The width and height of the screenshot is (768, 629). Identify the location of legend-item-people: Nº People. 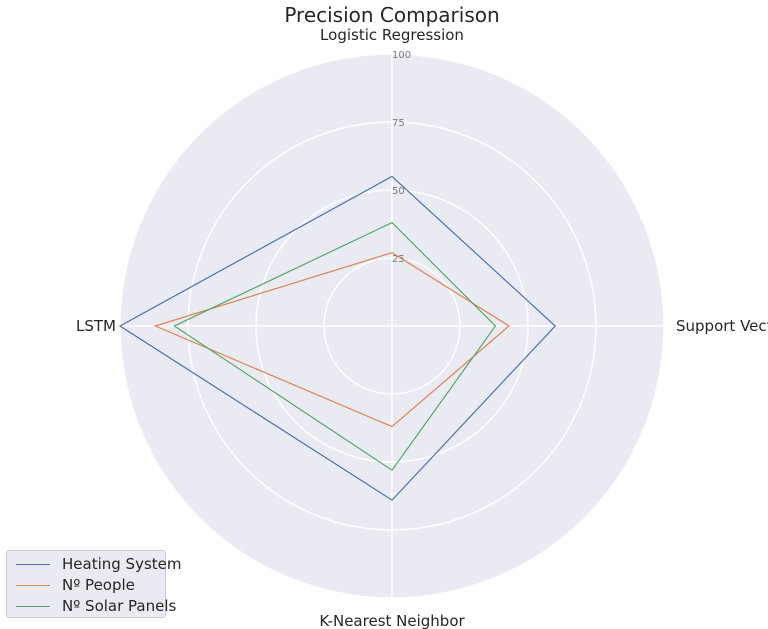
(71, 585).